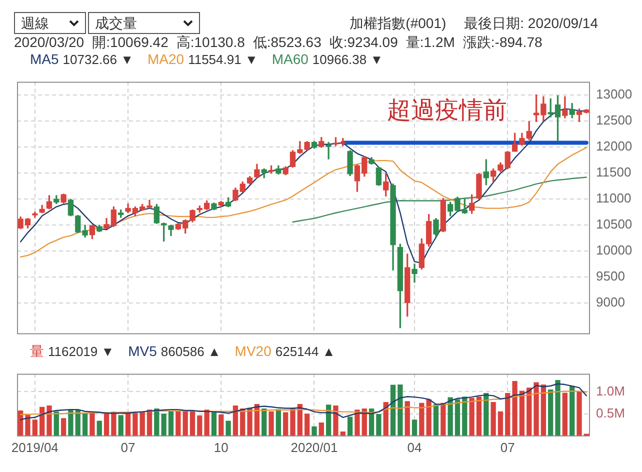 The height and width of the screenshot is (472, 642). I want to click on dropdown: 成交量, so click(144, 23).